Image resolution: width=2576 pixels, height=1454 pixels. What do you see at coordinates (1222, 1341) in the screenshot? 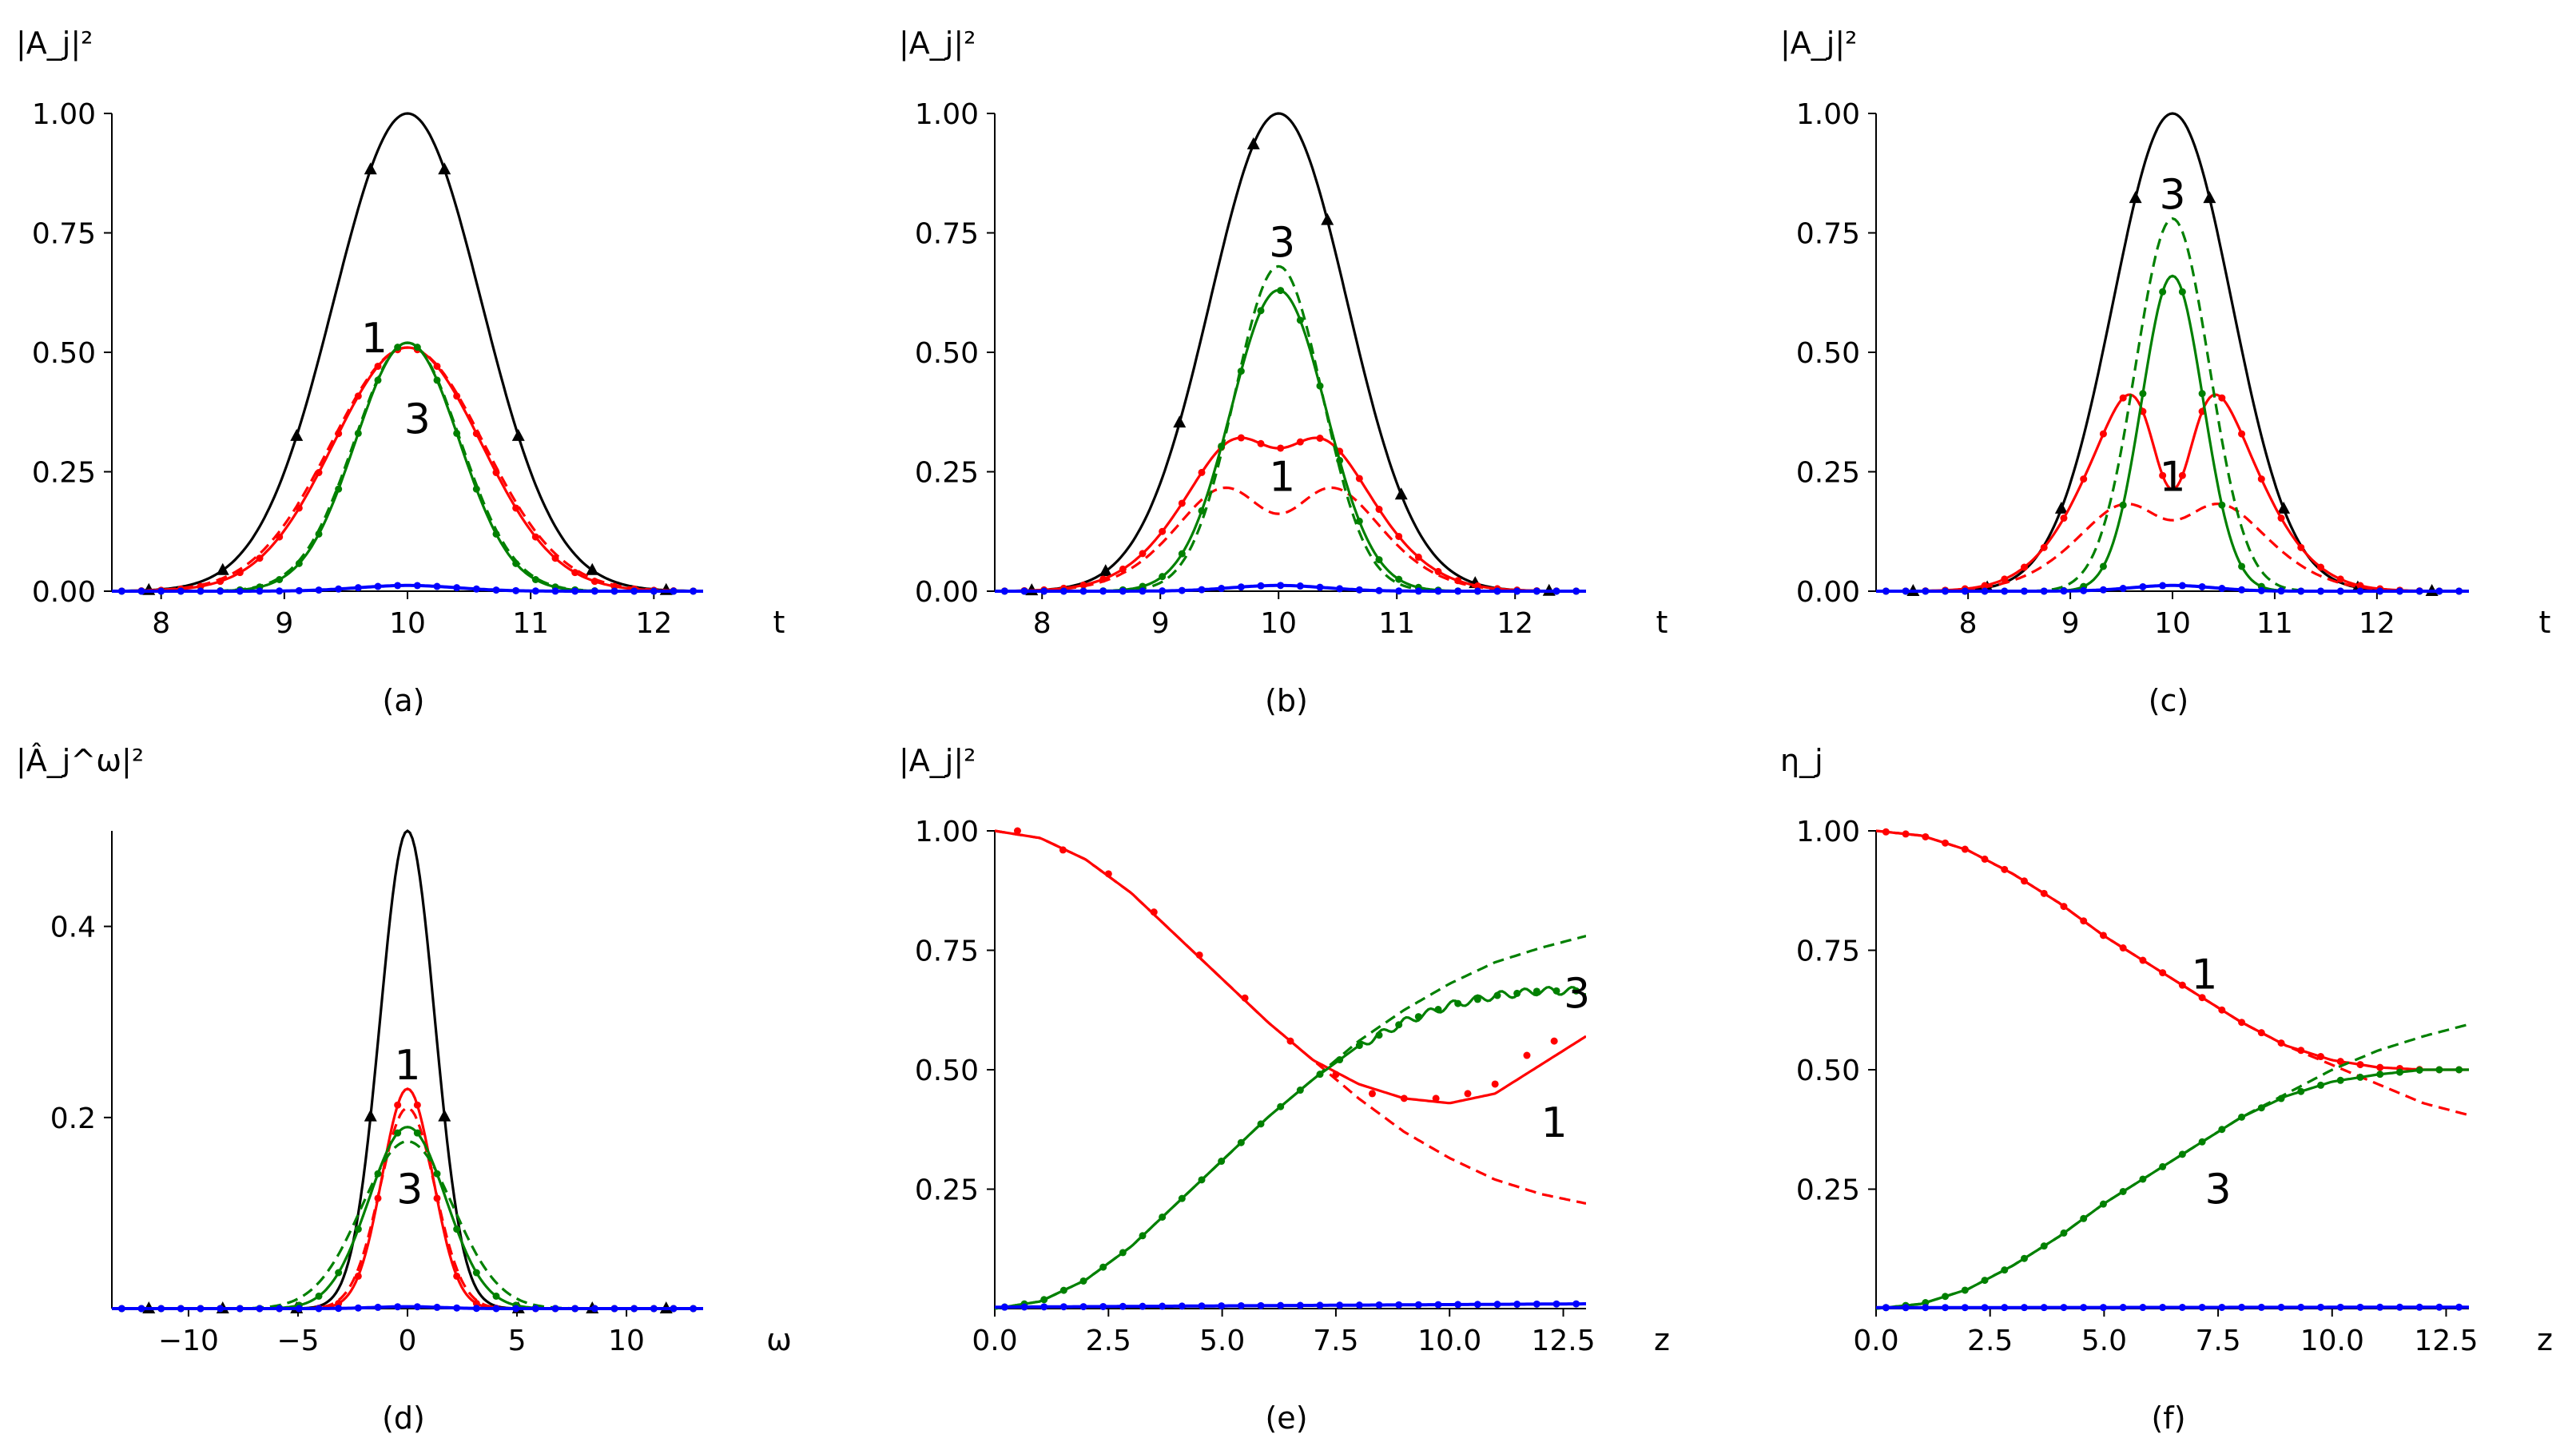
I see `x-tick-label-e: 5.0` at bounding box center [1222, 1341].